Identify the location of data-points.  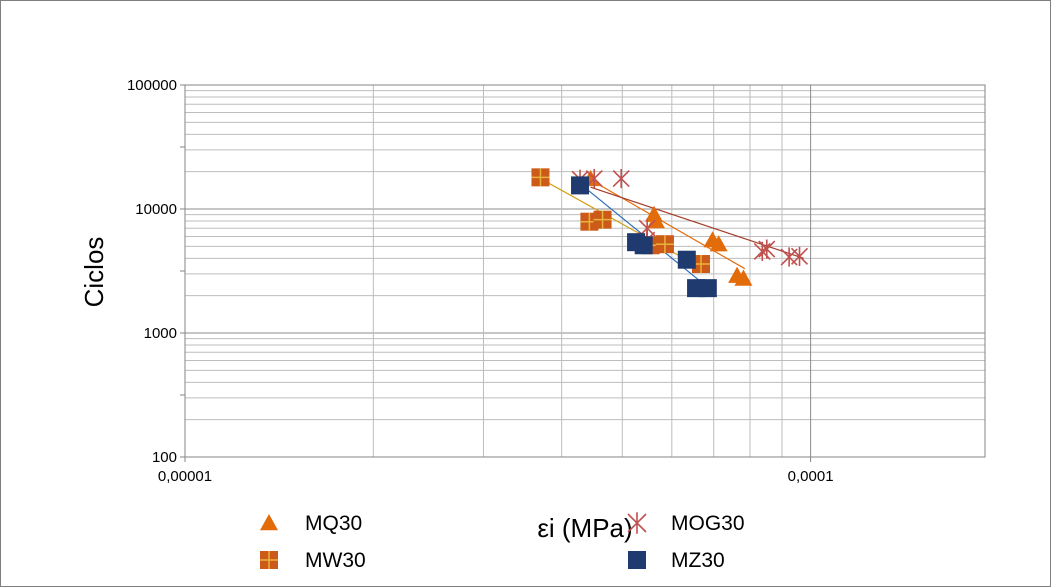
(670, 233).